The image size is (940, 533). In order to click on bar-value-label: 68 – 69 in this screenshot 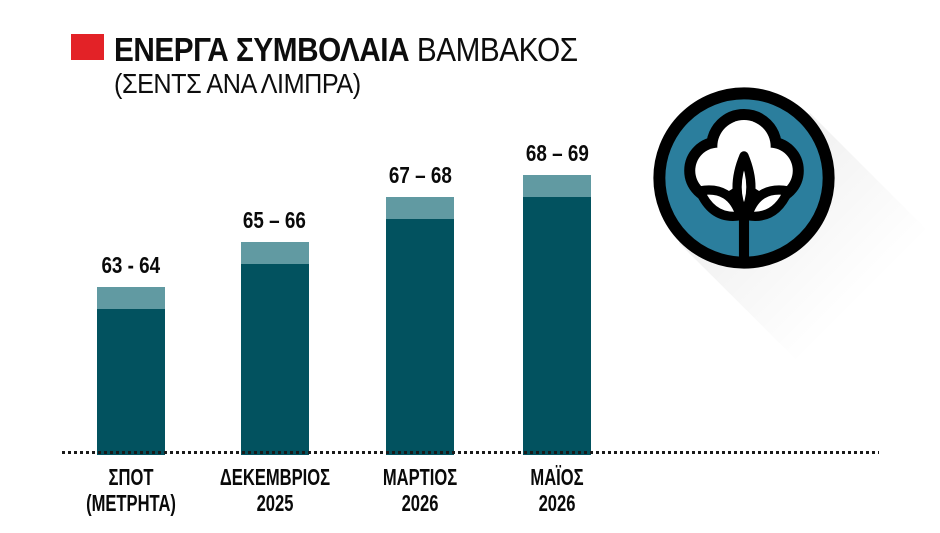, I will do `click(557, 153)`.